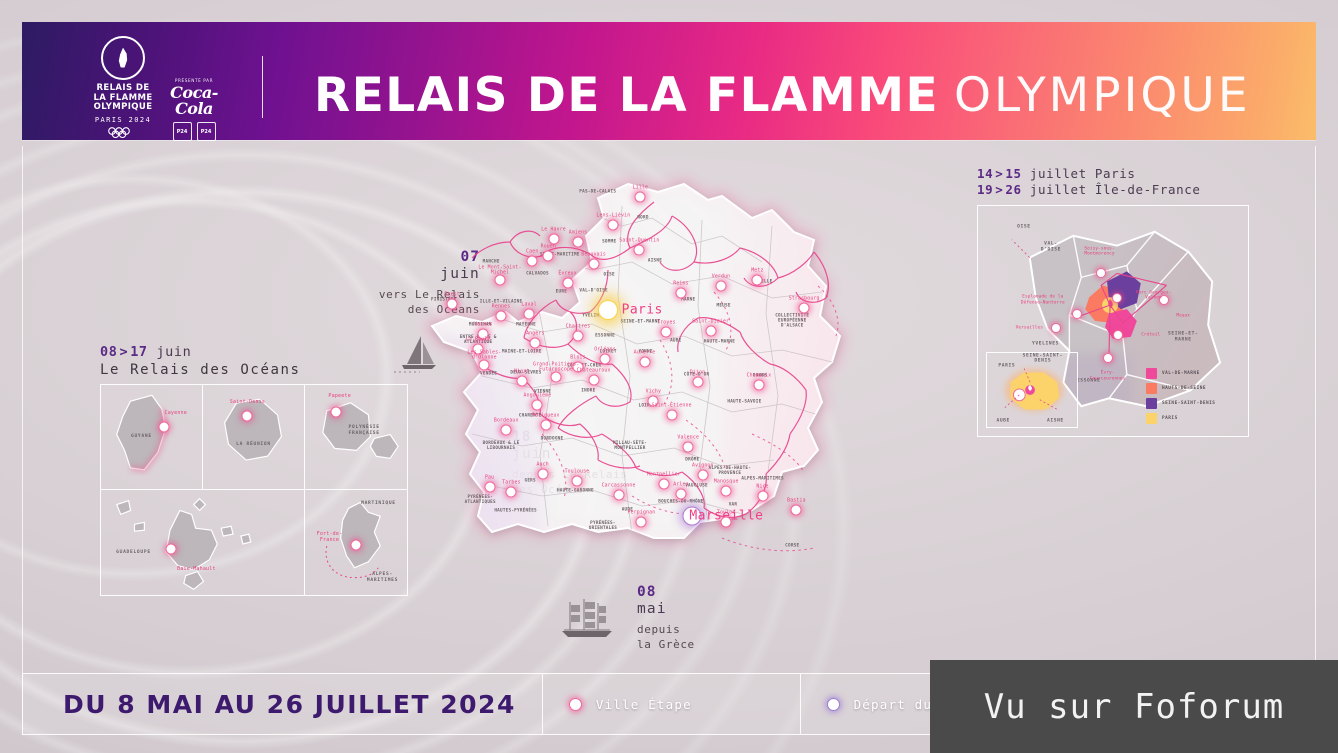  Describe the element at coordinates (785, 95) in the screenshot. I see `page-title: RELAIS DE LA FLAMME OLYMPIQUE` at that location.